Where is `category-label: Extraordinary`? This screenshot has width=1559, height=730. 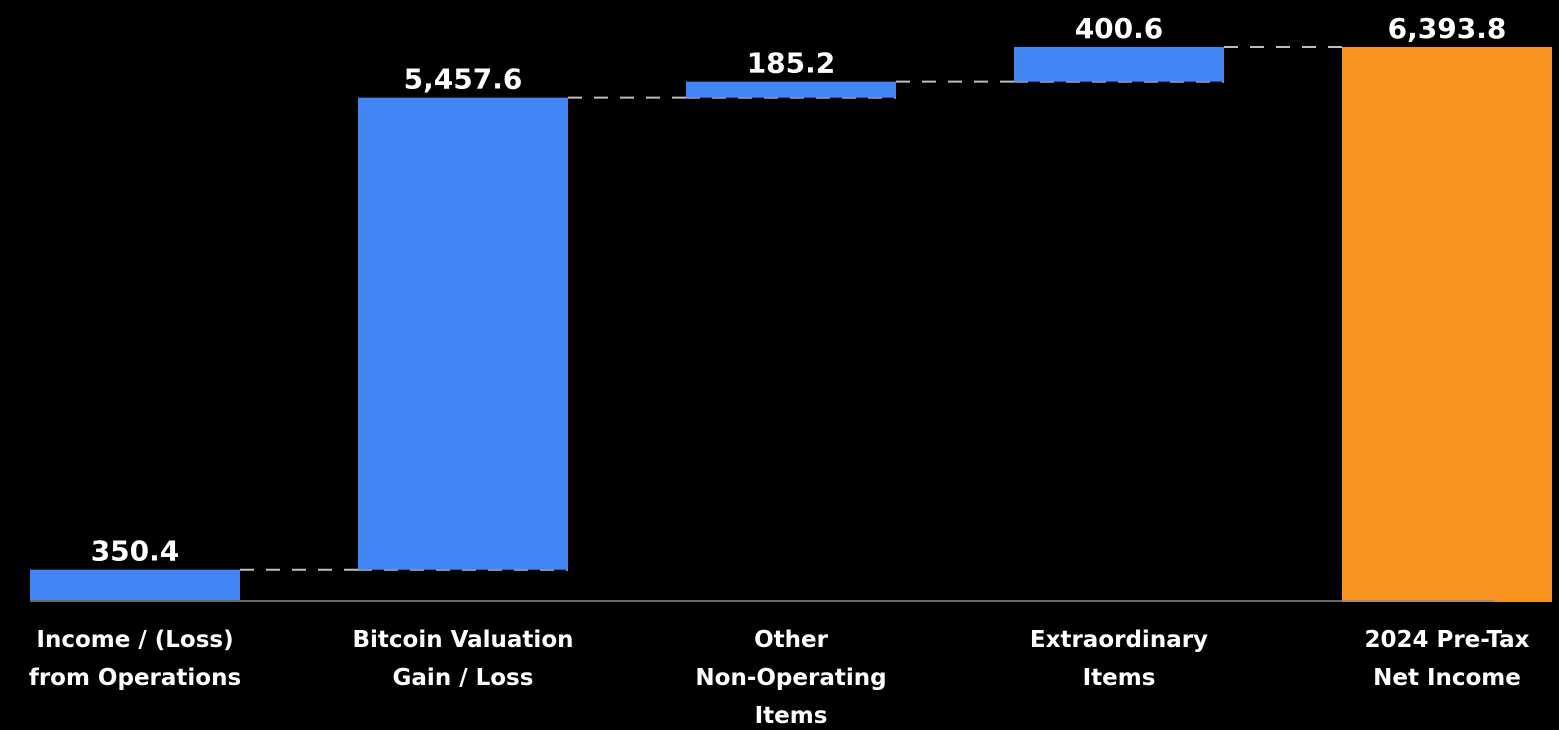
category-label: Extraordinary is located at coordinates (1119, 640).